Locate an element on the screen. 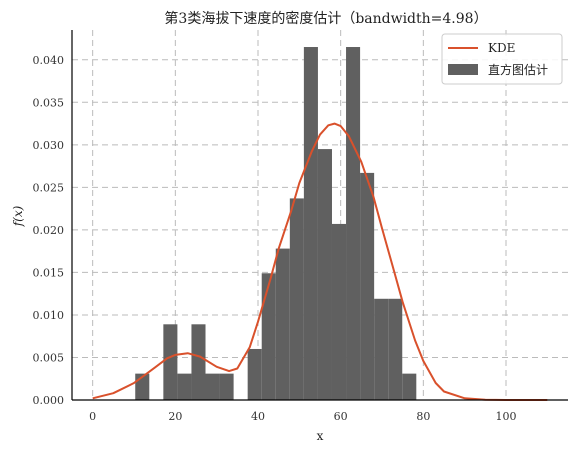 The width and height of the screenshot is (578, 453). x-tick-label: 20 is located at coordinates (175, 416).